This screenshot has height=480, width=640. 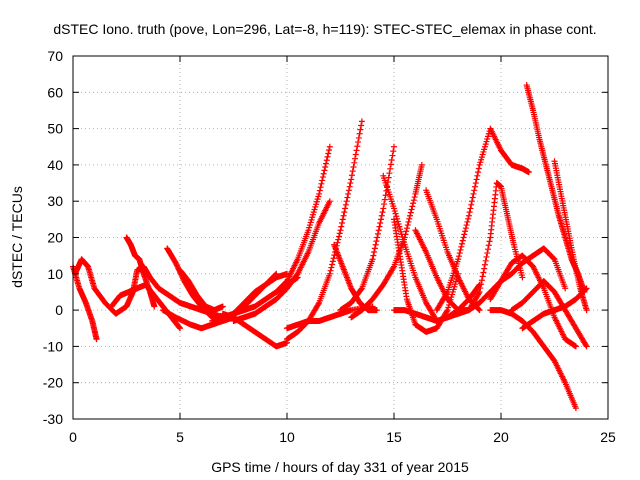 What do you see at coordinates (55, 56) in the screenshot?
I see `y-tick-label: 70` at bounding box center [55, 56].